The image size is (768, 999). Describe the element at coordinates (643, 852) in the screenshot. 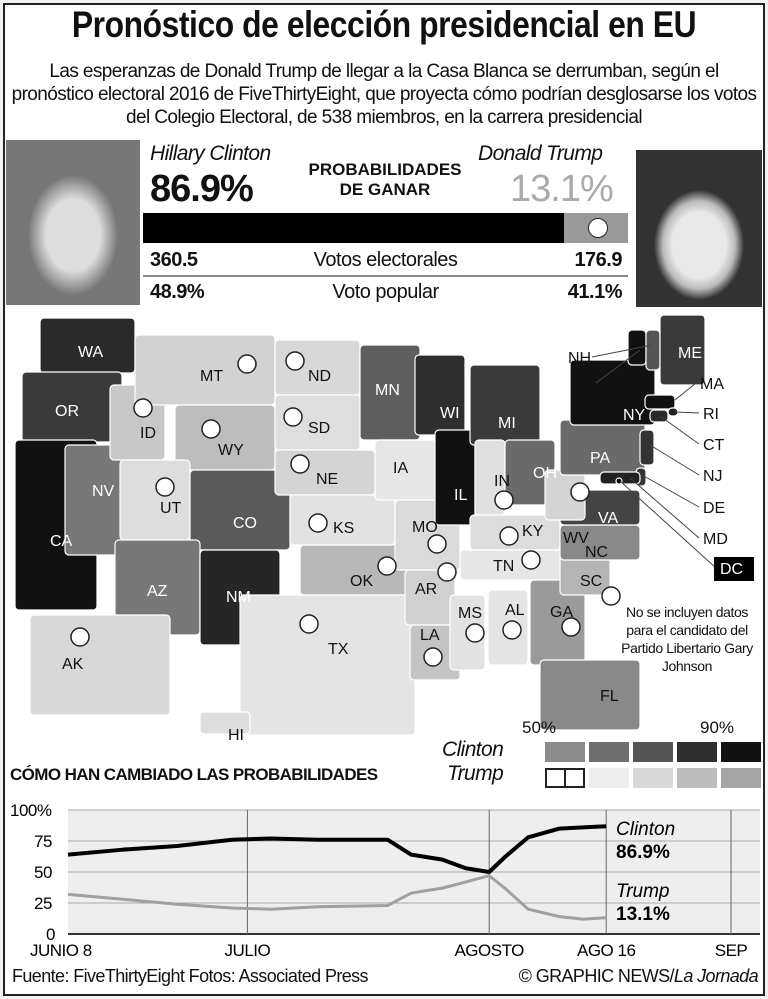

I see `series-end-value: 86.9%` at that location.